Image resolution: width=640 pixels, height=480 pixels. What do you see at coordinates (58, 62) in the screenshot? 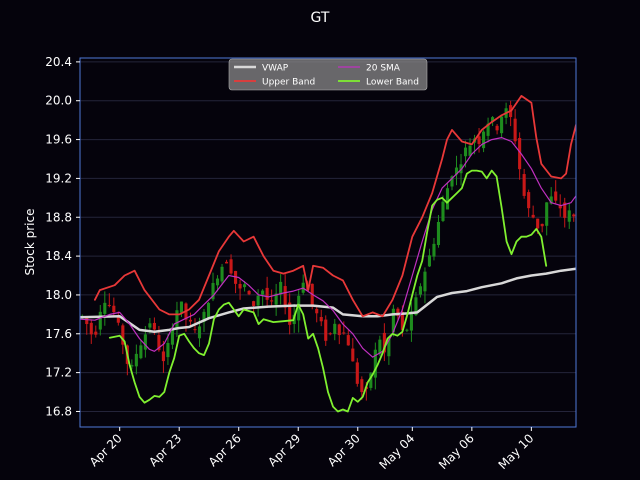
I see `y-tick-label-9: 20.4` at bounding box center [58, 62].